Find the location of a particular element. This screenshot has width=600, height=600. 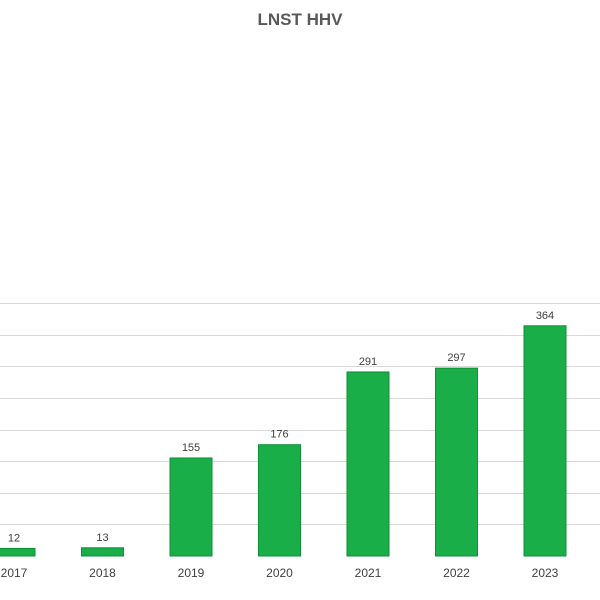

x-tick-label-2020: 2020 is located at coordinates (279, 573).